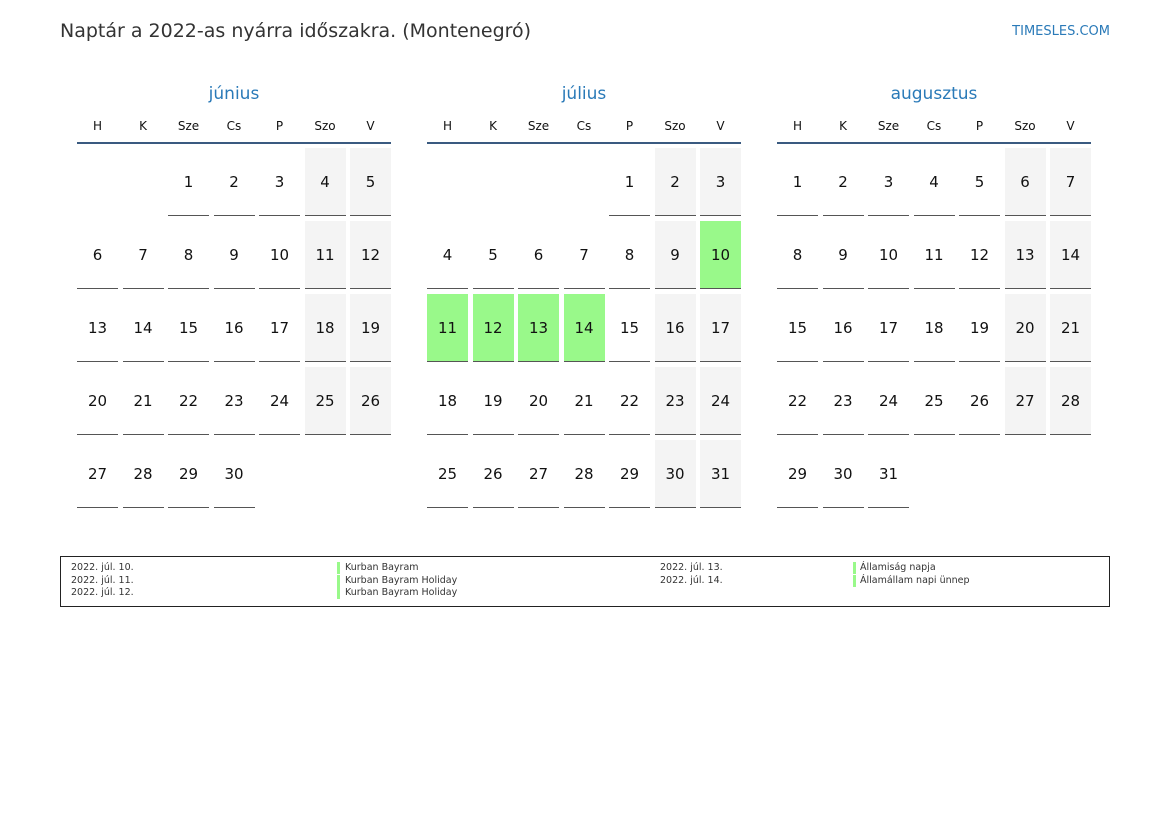  What do you see at coordinates (934, 126) in the screenshot?
I see `day-names: H K Sze Cs P Szo V` at bounding box center [934, 126].